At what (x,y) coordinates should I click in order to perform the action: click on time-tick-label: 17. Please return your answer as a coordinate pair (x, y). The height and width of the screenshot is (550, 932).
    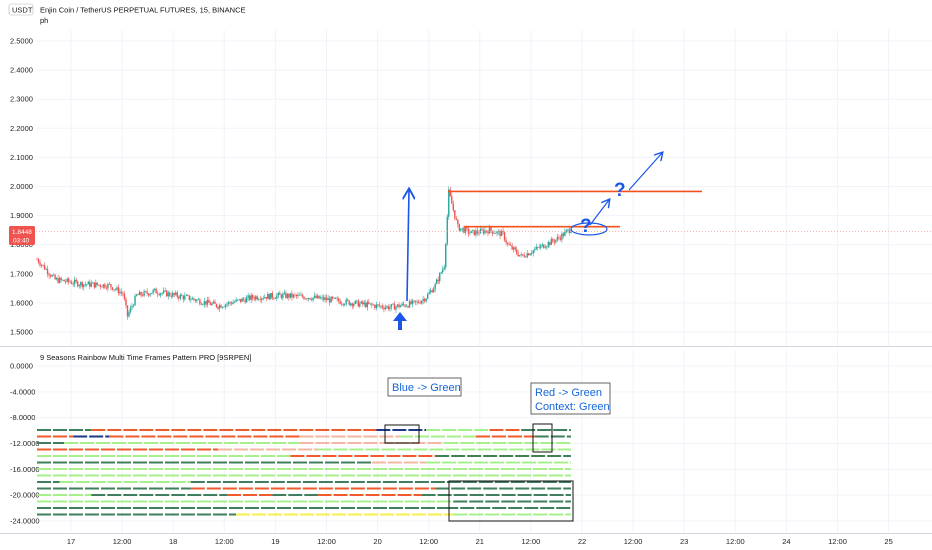
    Looking at the image, I should click on (71, 541).